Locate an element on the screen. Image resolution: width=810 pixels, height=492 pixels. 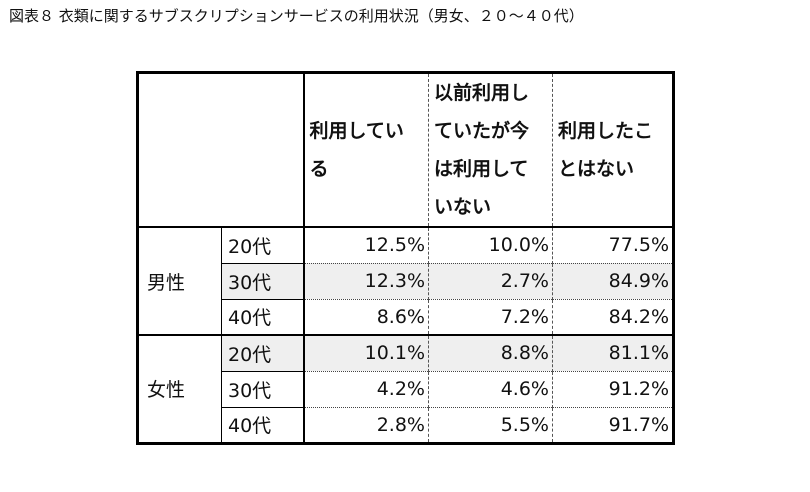
table-row-male-30s: 30代 12.3% 2.7% 84.9% is located at coordinates (406, 281).